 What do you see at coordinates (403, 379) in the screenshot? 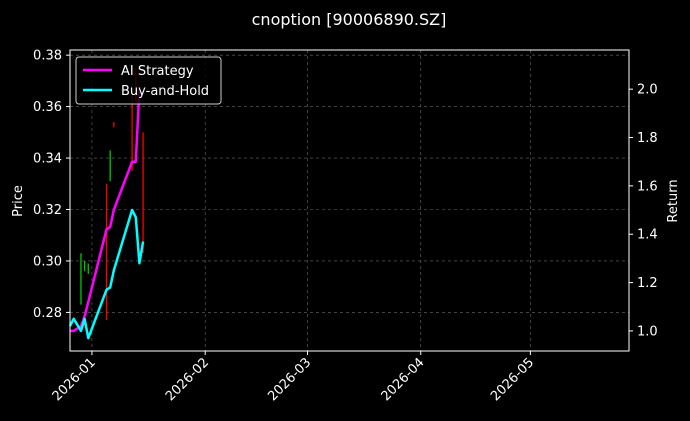
I see `x-tick-label: 2026-04` at bounding box center [403, 379].